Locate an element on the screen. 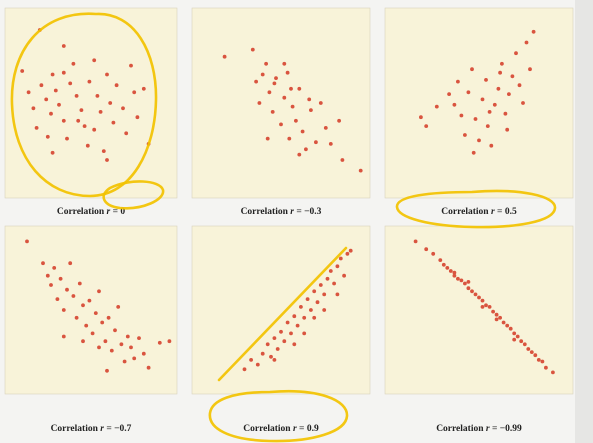 The image size is (593, 443). panel-caption: Correlation r = 0.5 is located at coordinates (479, 212).